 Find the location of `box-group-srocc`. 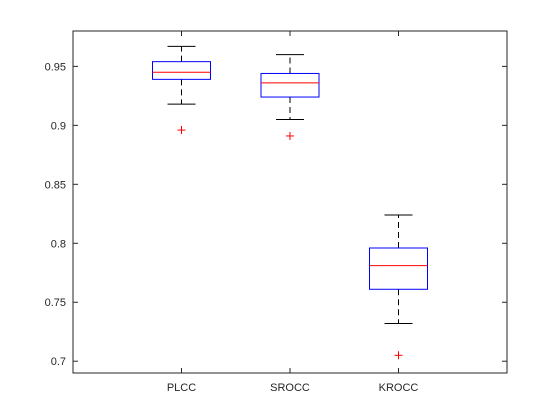

box-group-srocc is located at coordinates (290, 97).